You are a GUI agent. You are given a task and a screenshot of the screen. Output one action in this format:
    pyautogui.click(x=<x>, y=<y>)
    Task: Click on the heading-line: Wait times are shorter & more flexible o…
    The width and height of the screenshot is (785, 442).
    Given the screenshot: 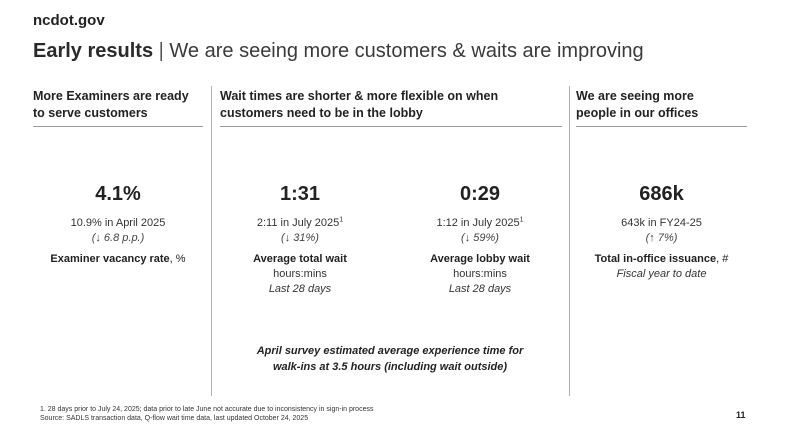 What is the action you would take?
    pyautogui.click(x=359, y=96)
    